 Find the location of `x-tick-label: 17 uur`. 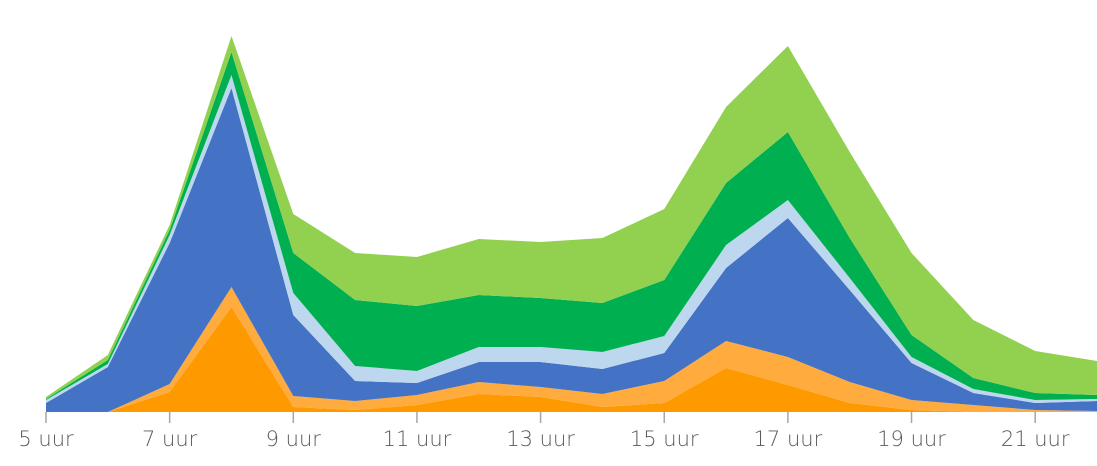

x-tick-label: 17 uur is located at coordinates (788, 439).